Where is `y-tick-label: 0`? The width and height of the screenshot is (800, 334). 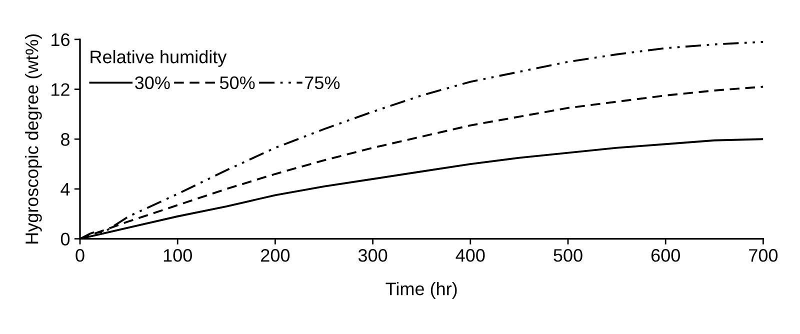 y-tick-label: 0 is located at coordinates (65, 239).